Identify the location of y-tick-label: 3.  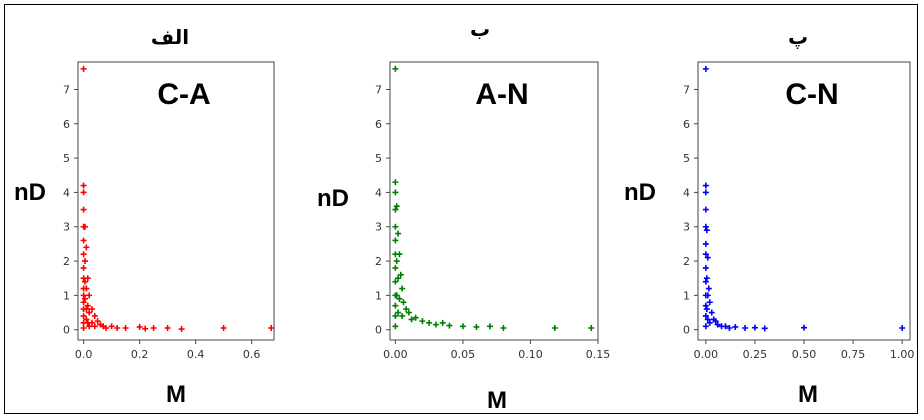
(378, 227).